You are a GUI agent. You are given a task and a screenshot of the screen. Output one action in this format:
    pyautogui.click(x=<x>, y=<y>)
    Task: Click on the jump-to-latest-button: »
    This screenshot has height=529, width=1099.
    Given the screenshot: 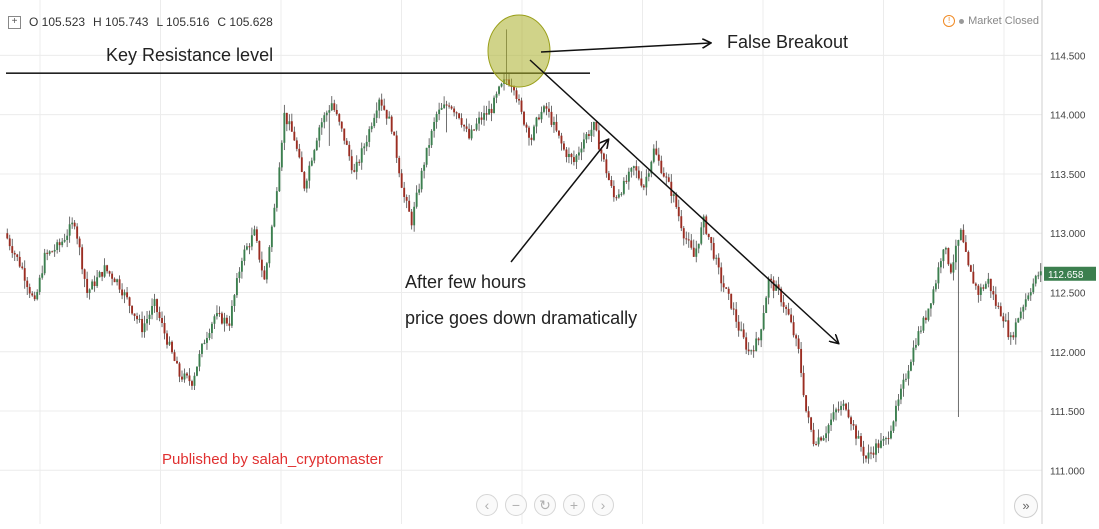 What is the action you would take?
    pyautogui.click(x=1026, y=506)
    